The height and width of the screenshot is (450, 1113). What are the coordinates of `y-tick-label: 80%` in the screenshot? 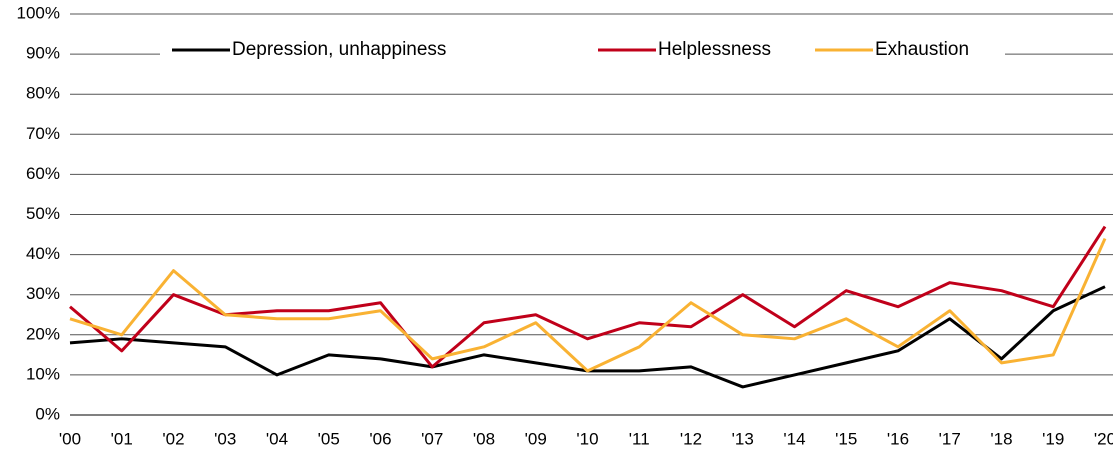 It's located at (43, 93).